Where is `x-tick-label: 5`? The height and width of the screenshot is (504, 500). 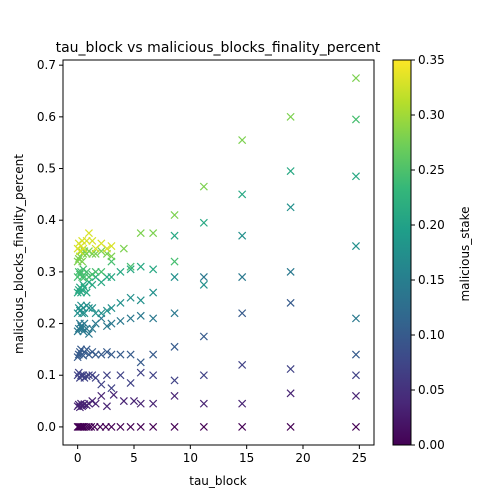
x-tick-label: 5 is located at coordinates (134, 458).